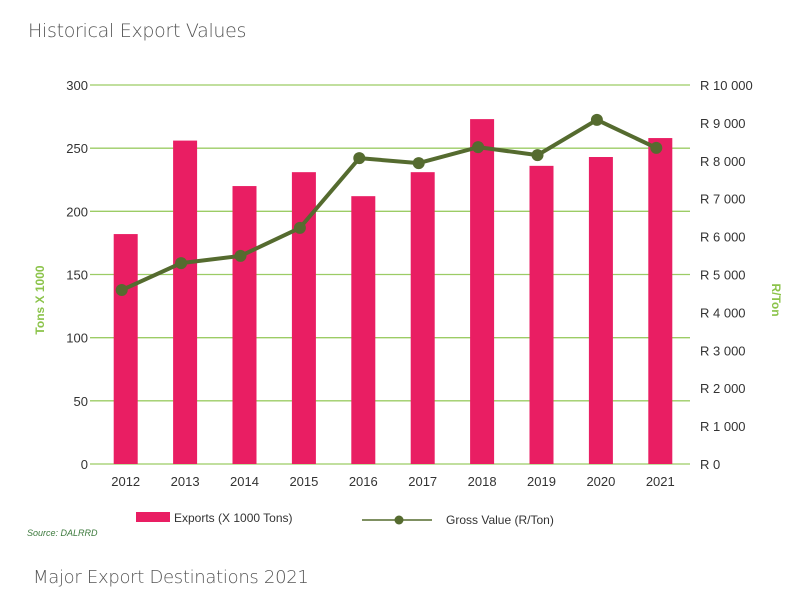  I want to click on x-tick-label: 2019, so click(541, 481).